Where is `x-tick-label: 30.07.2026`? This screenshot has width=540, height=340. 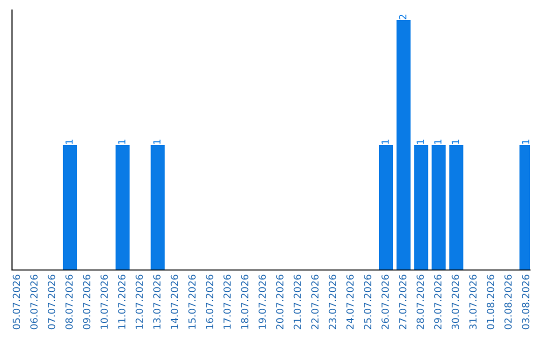 x-tick-label: 30.07.2026 is located at coordinates (456, 302).